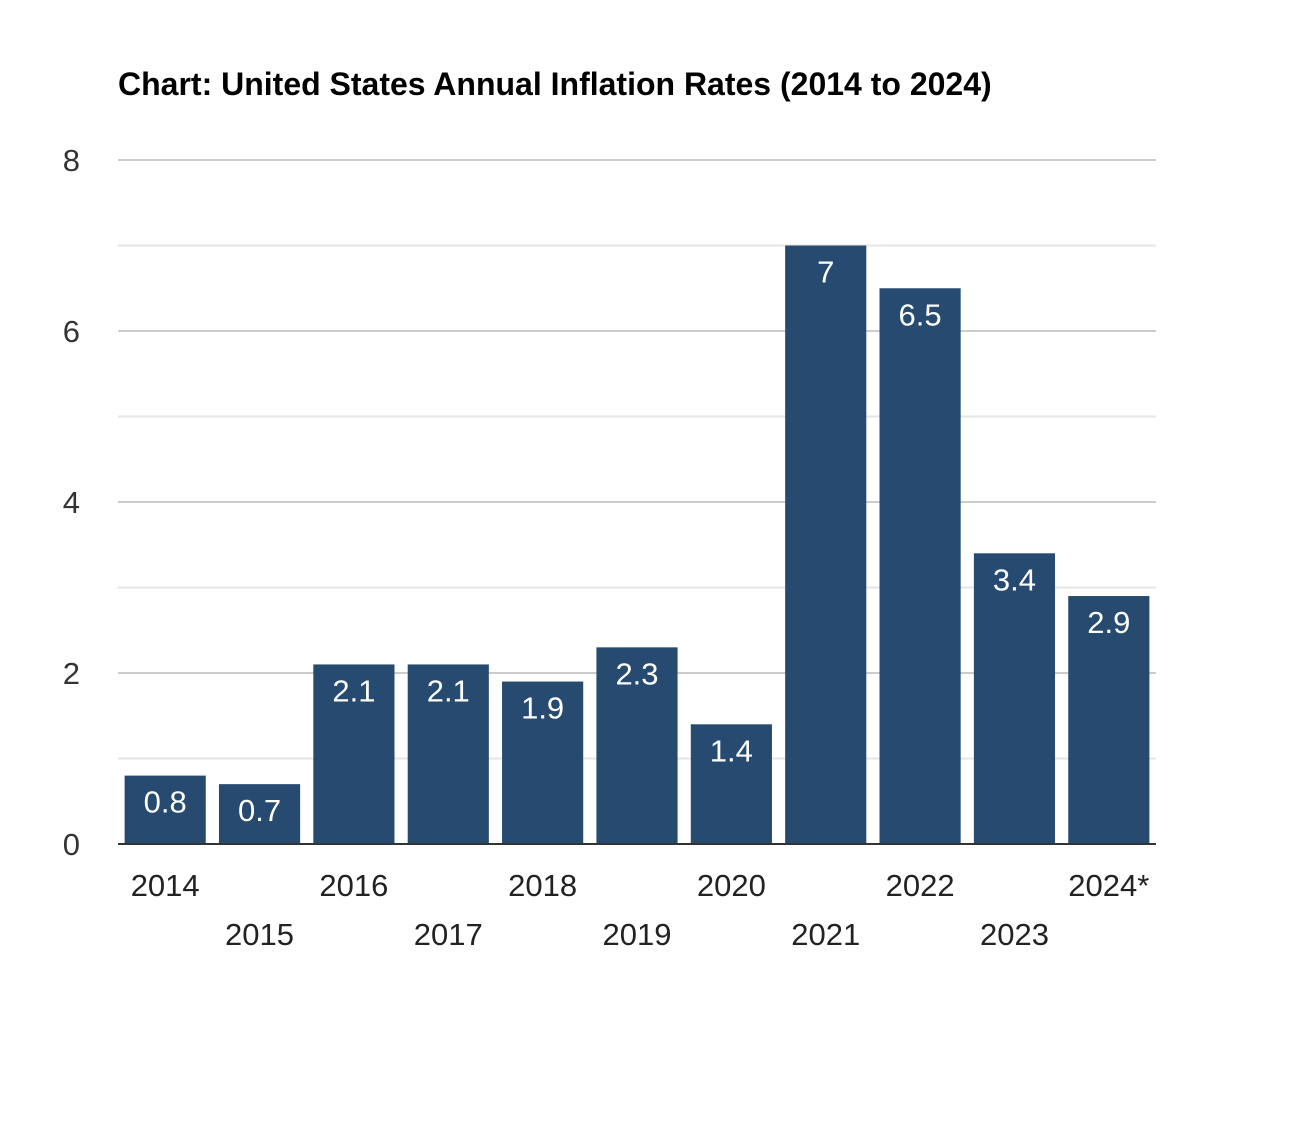  I want to click on y-axis-ticks: 0 2 4 6 8, so click(71, 502).